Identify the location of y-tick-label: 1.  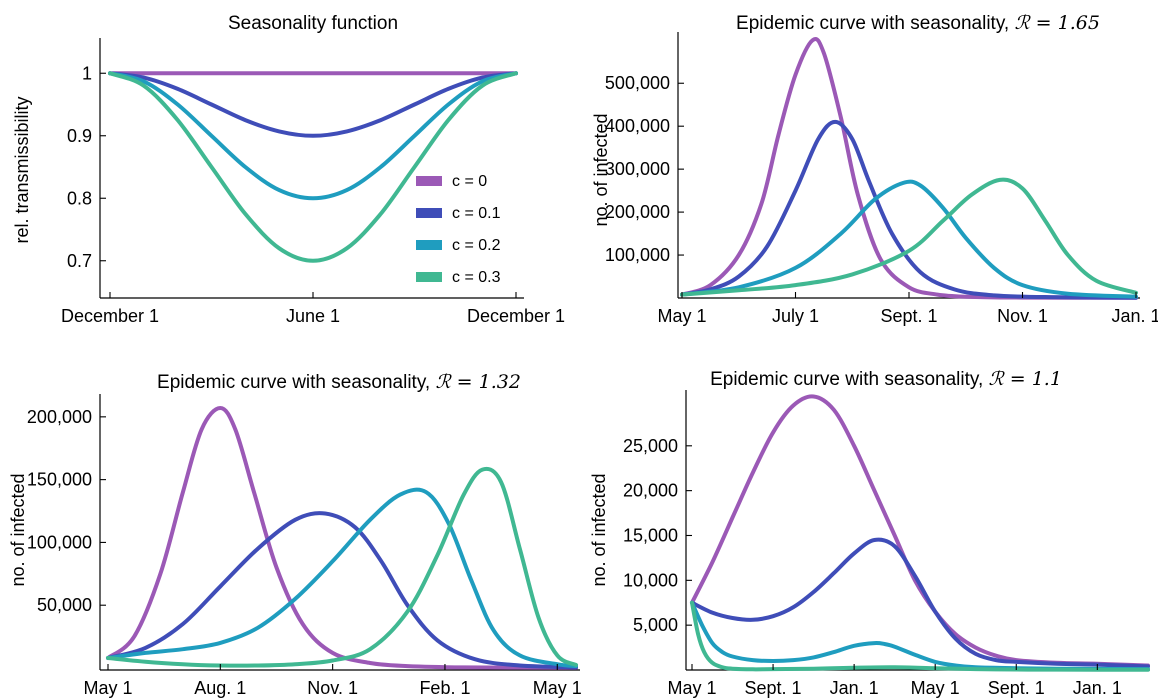
(87, 73).